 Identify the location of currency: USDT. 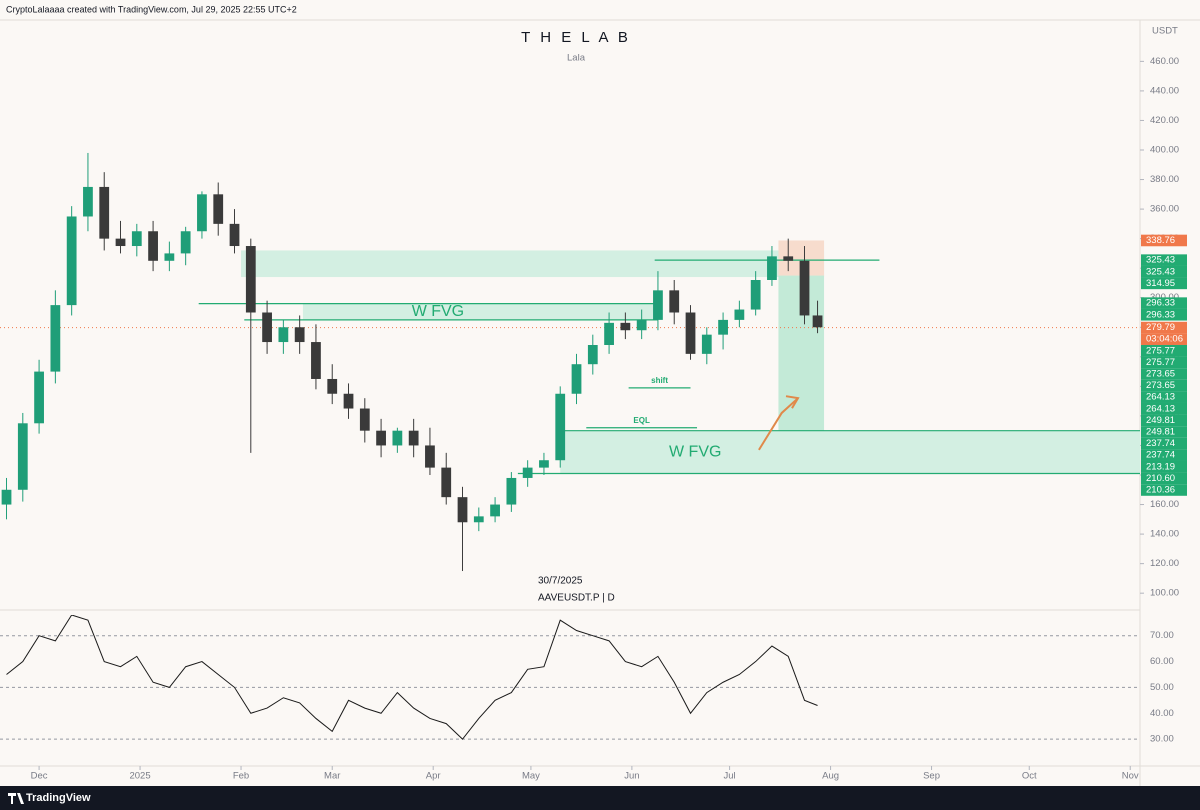
(1165, 31).